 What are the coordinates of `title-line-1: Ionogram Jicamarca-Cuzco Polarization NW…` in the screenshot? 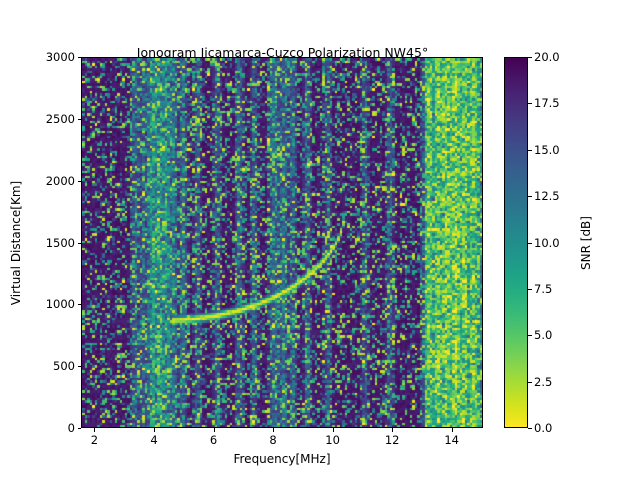 It's located at (282, 52).